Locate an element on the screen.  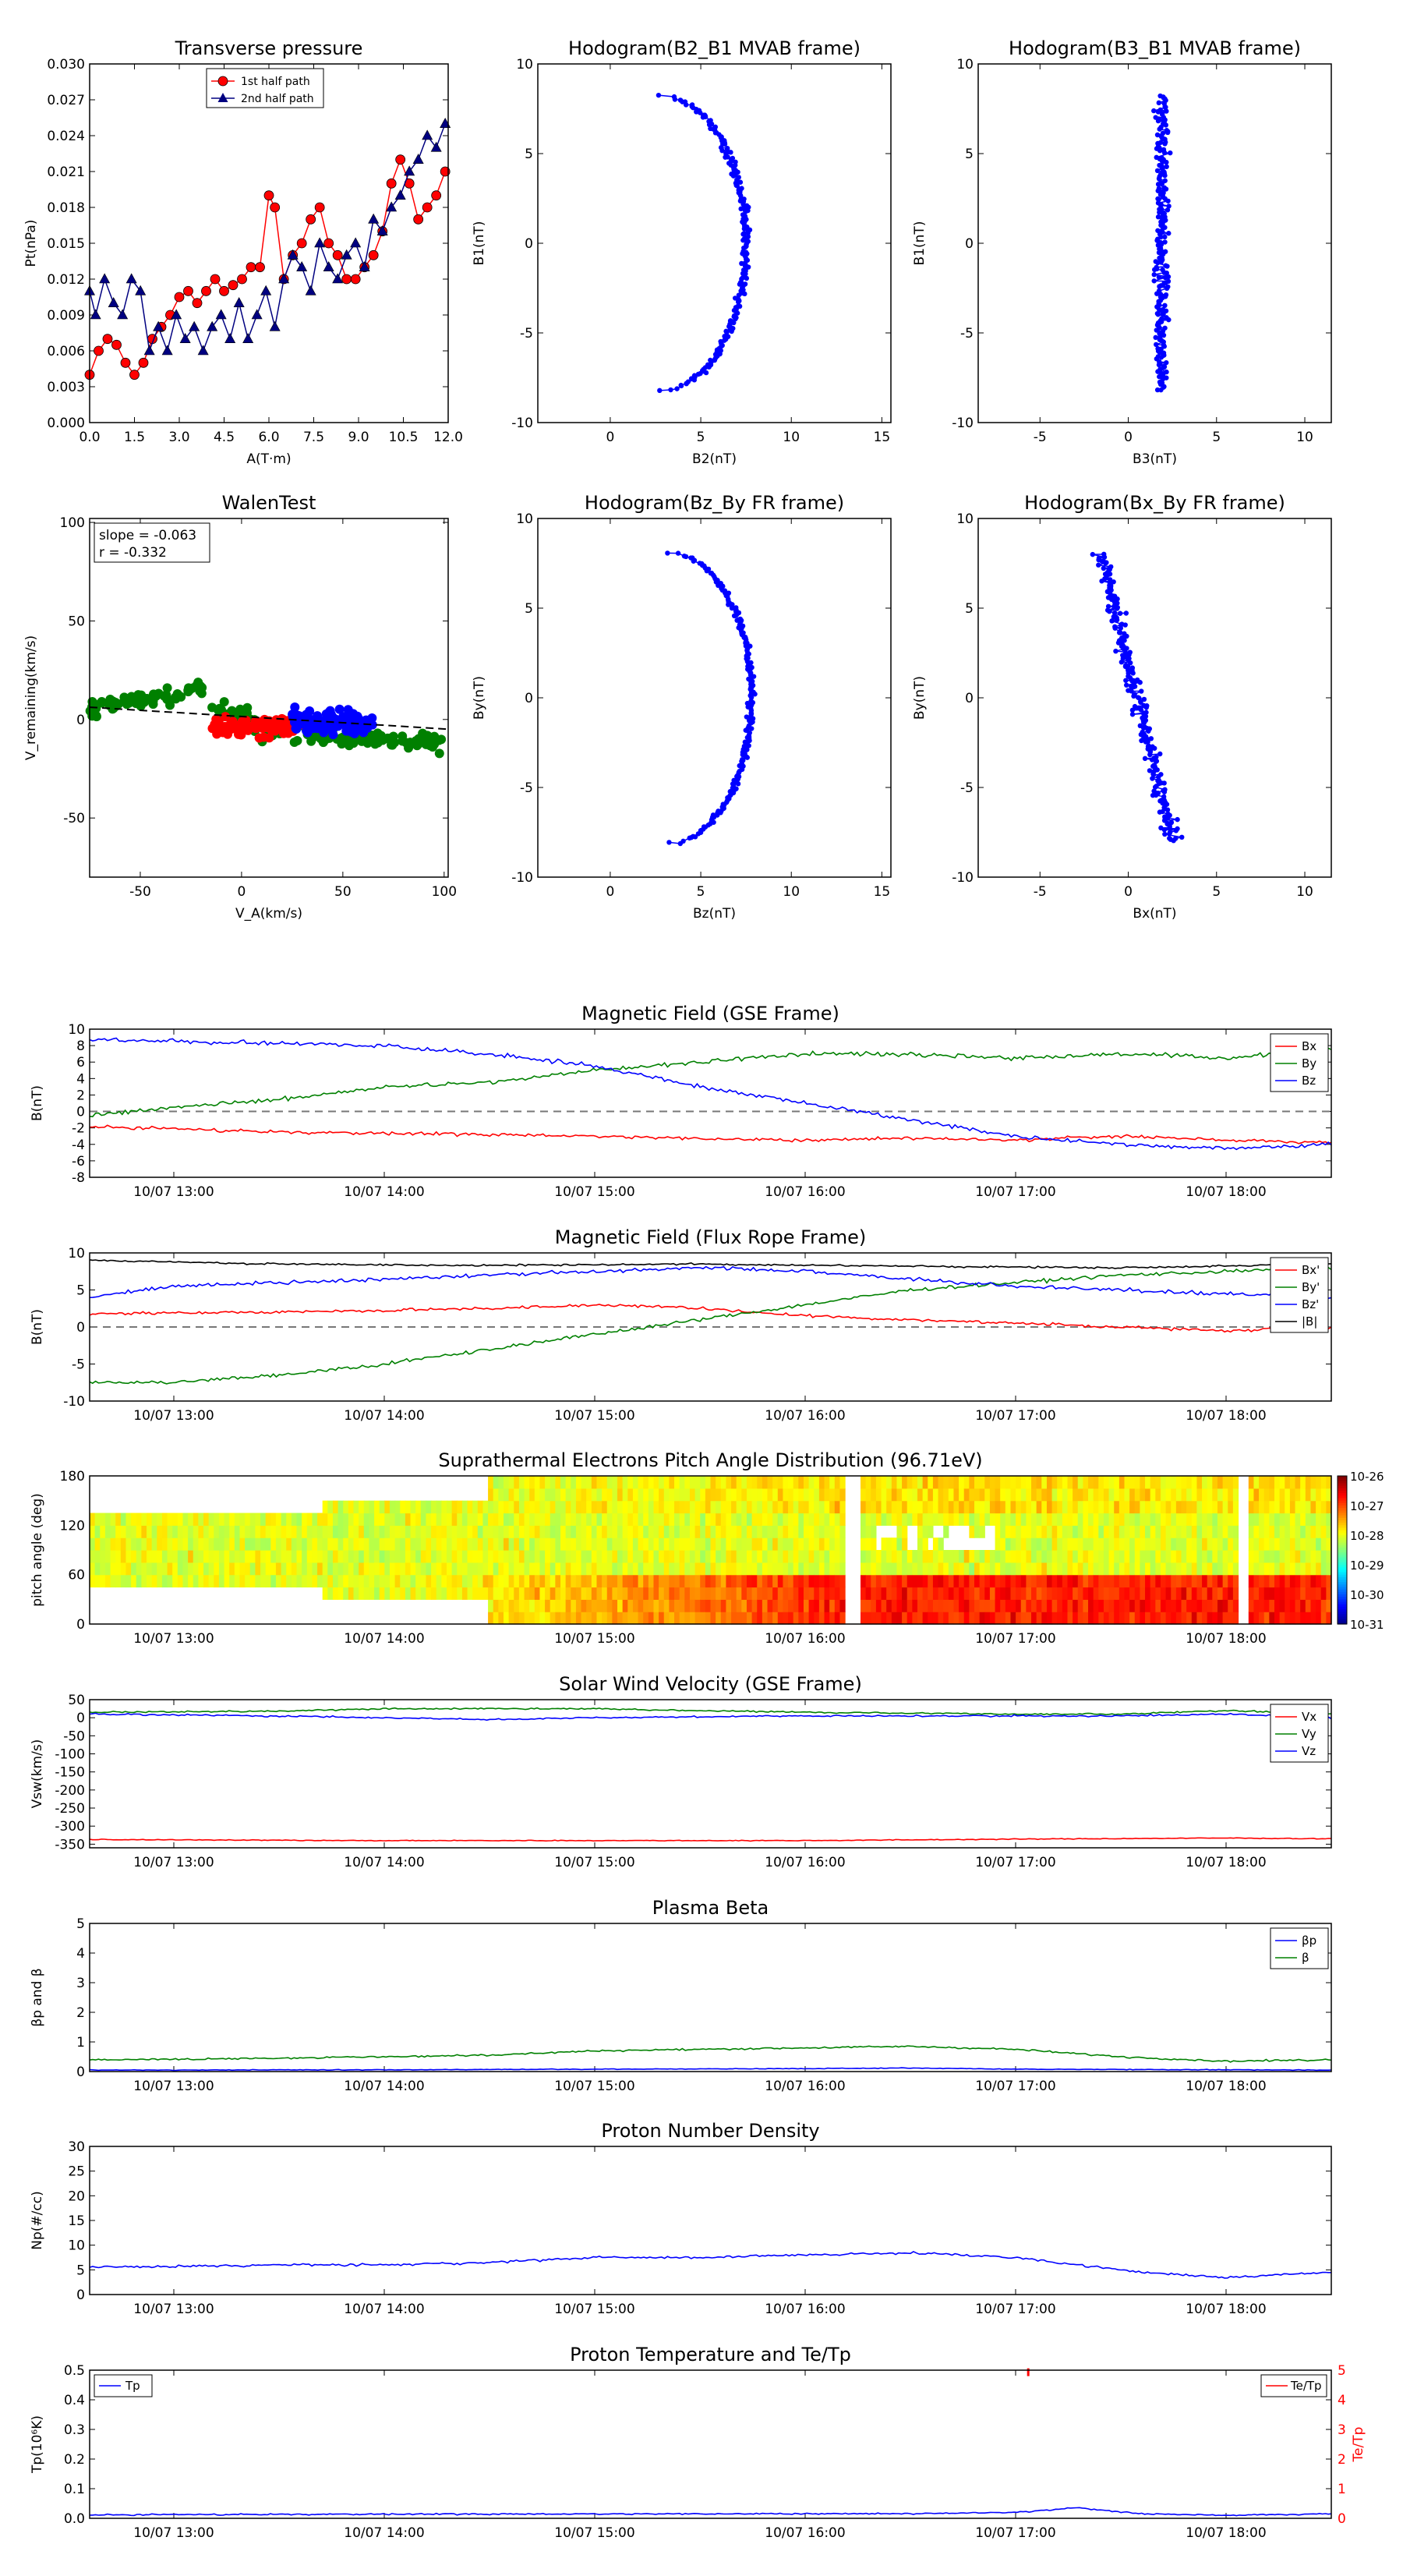
x-tick-label: 10/07 16:00 is located at coordinates (805, 2086).